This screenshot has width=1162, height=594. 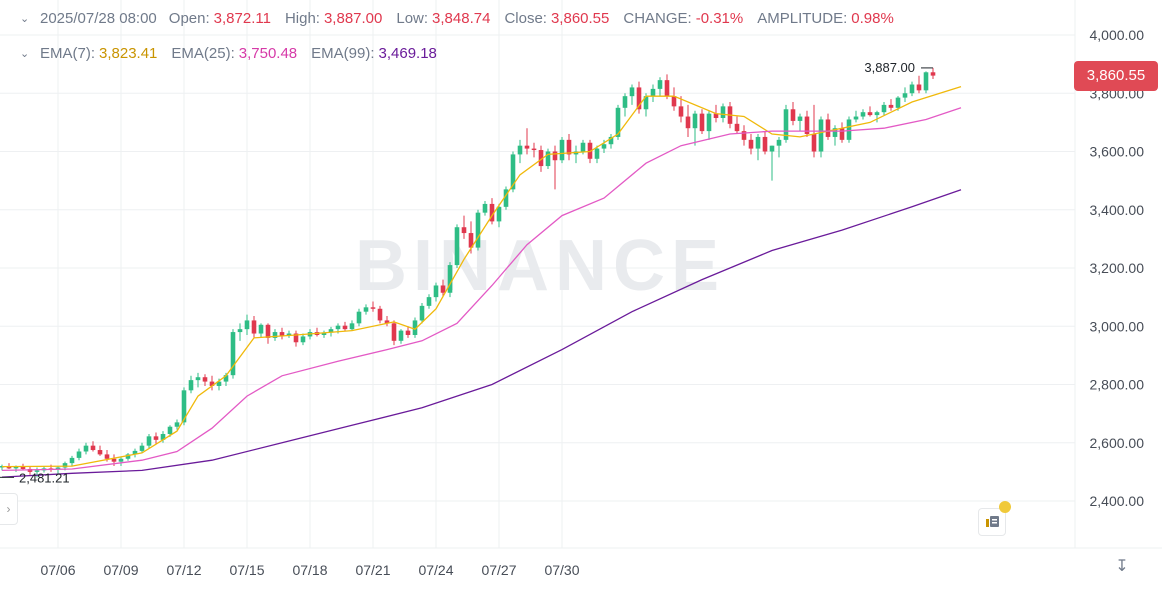 What do you see at coordinates (1117, 210) in the screenshot?
I see `y-tick-label: 3,400.00` at bounding box center [1117, 210].